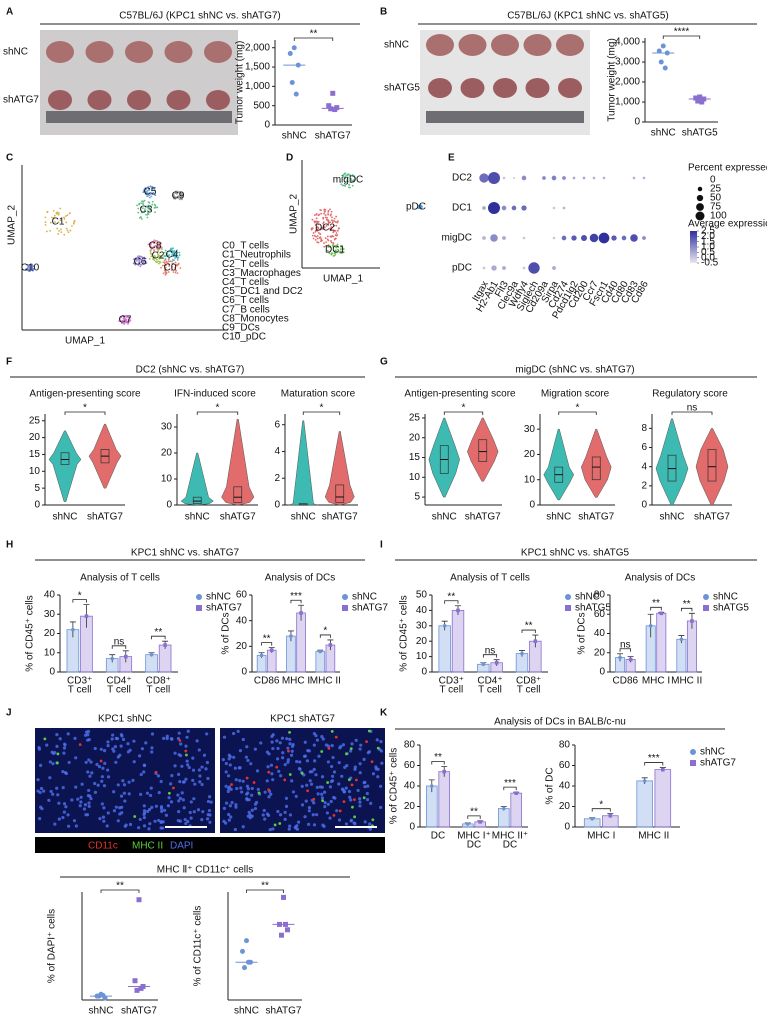  I want to click on legend-label: shATG7, so click(718, 763).